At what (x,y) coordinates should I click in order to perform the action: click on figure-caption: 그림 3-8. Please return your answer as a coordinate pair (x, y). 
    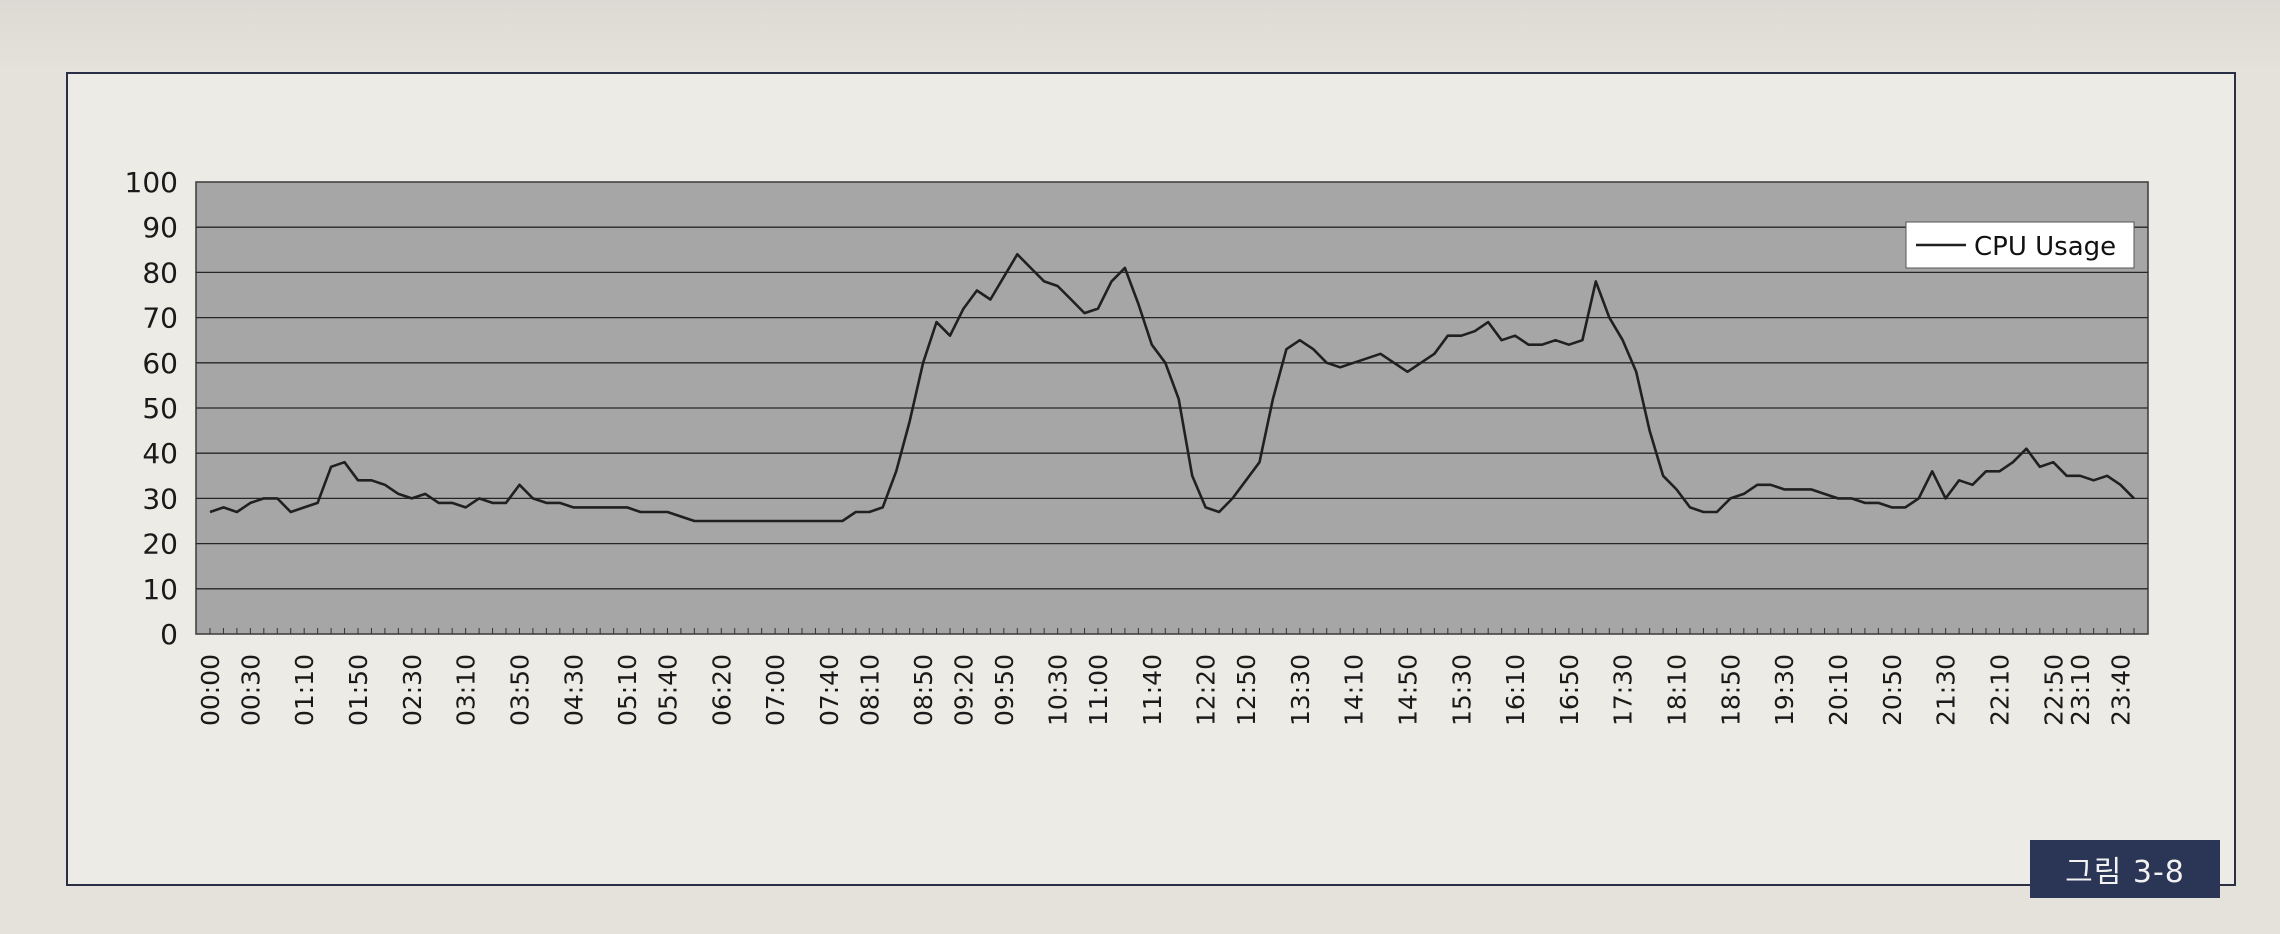
    Looking at the image, I should click on (2125, 869).